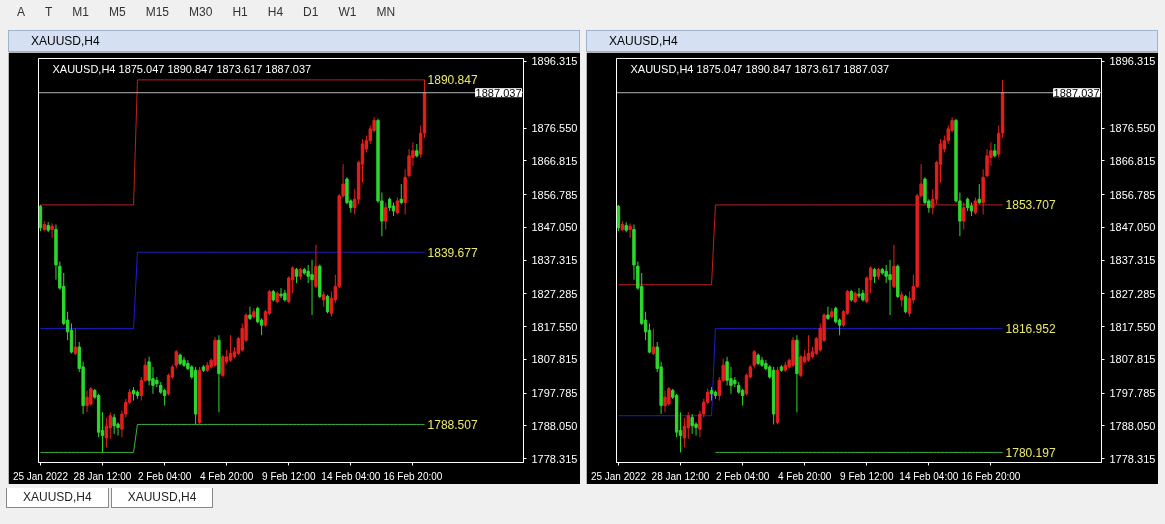  I want to click on text: M15, so click(157, 12).